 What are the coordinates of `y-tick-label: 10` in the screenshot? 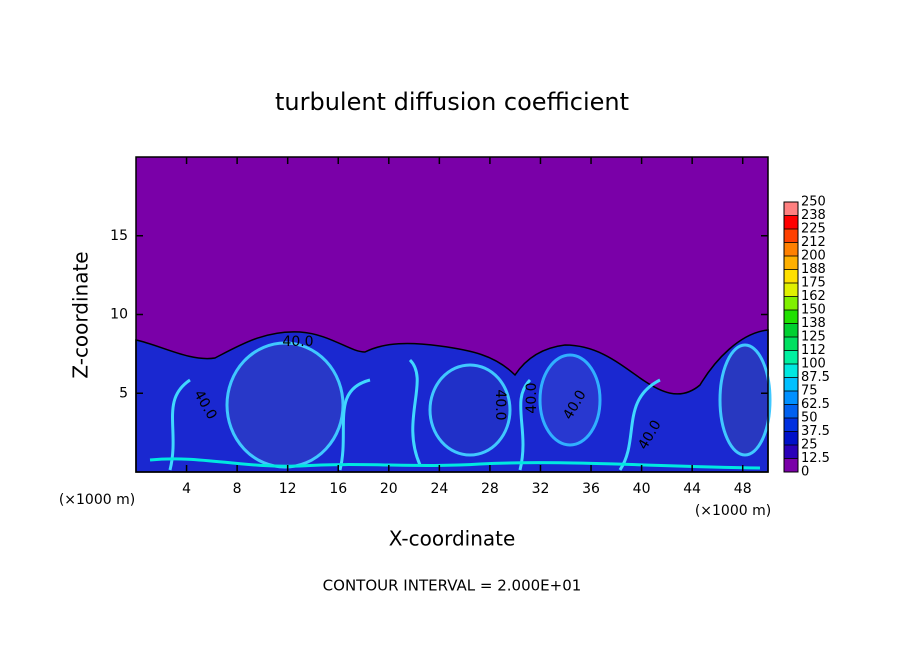 It's located at (119, 315).